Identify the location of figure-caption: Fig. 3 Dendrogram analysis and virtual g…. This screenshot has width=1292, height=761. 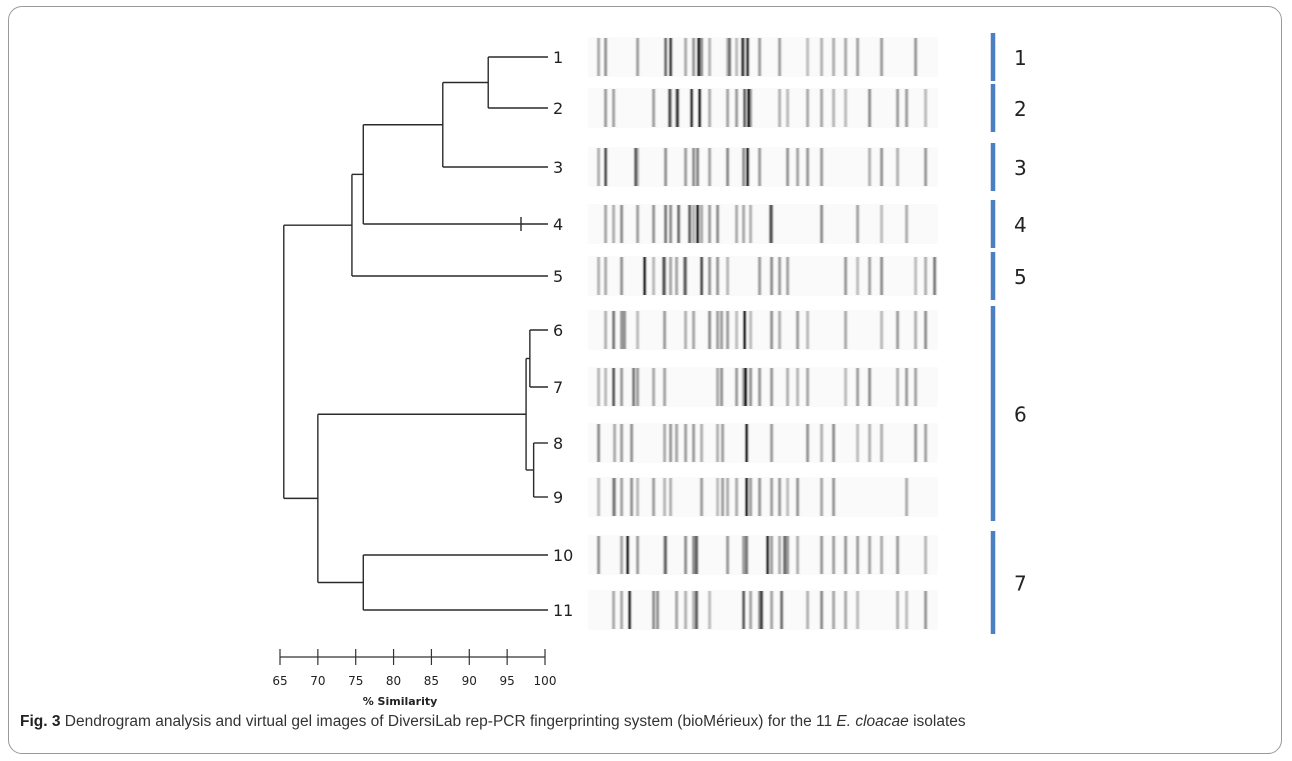
(493, 722).